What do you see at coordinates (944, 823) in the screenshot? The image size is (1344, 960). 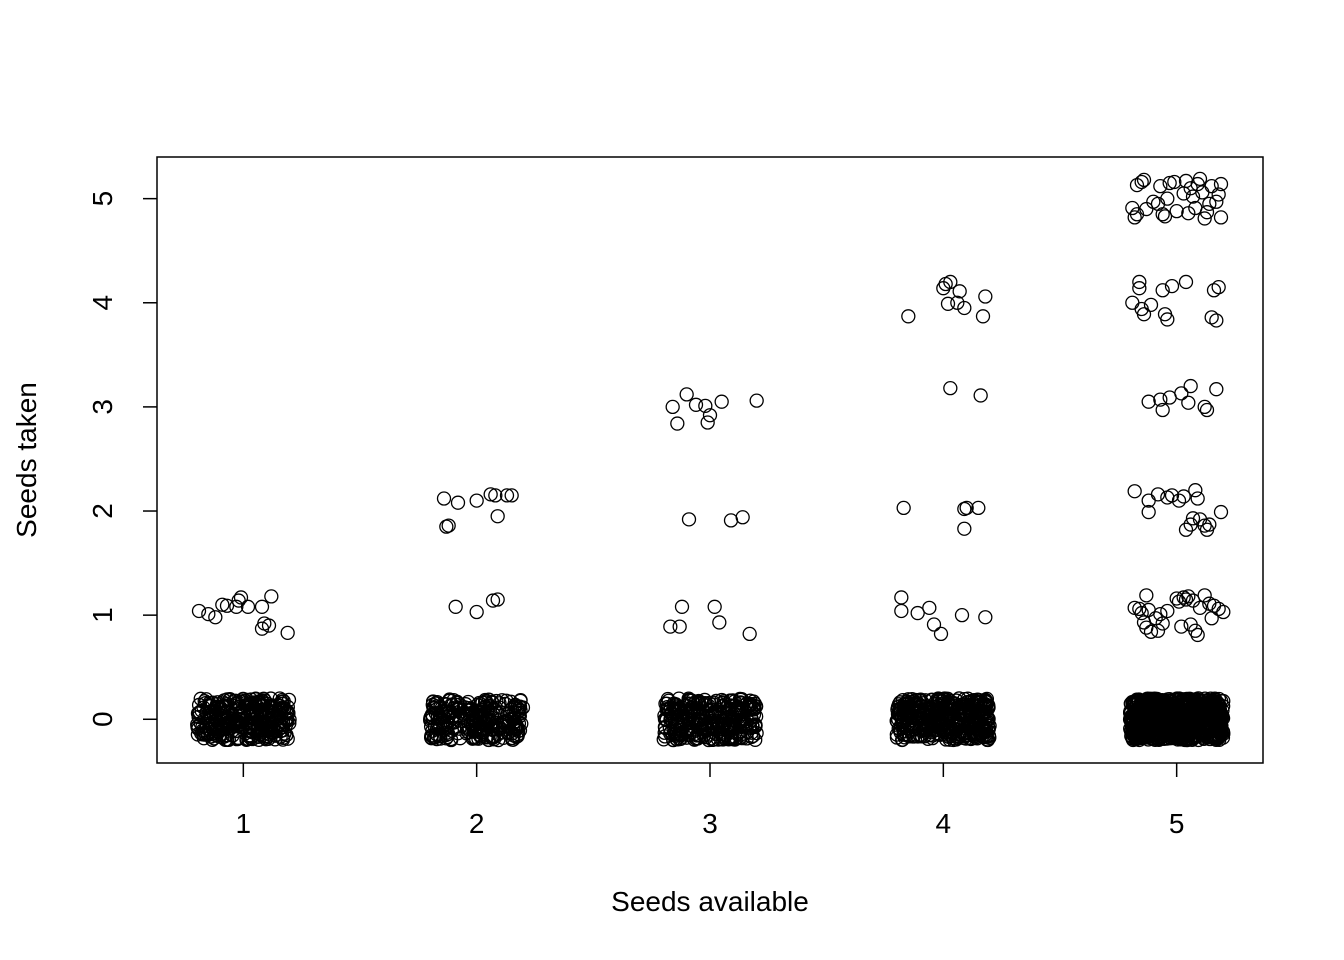 I see `x-tick-label: 4` at bounding box center [944, 823].